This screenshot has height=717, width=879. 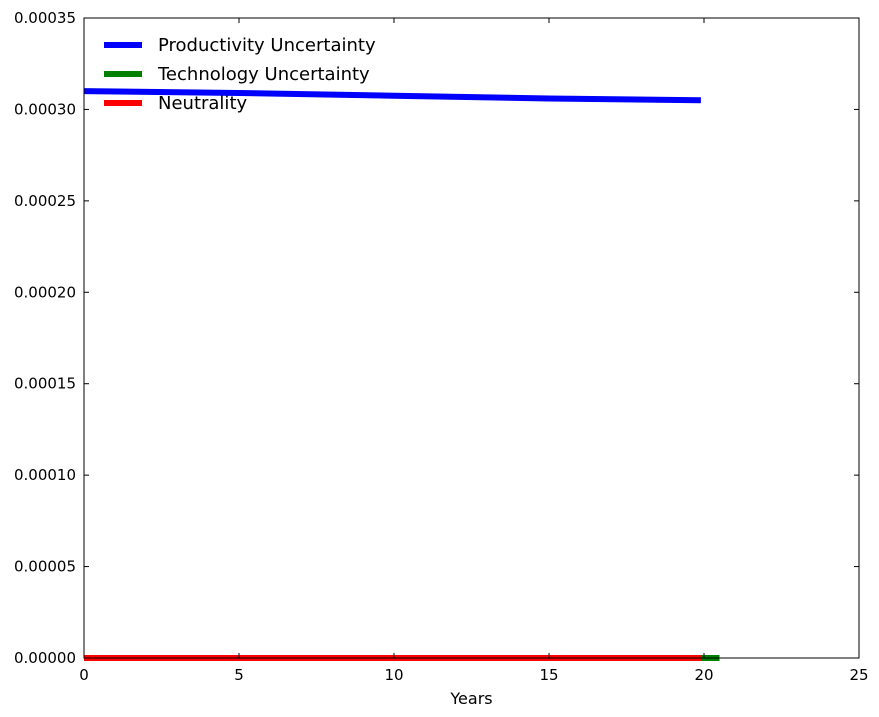 I want to click on y-tick-label: 0.00000, so click(x=45, y=658).